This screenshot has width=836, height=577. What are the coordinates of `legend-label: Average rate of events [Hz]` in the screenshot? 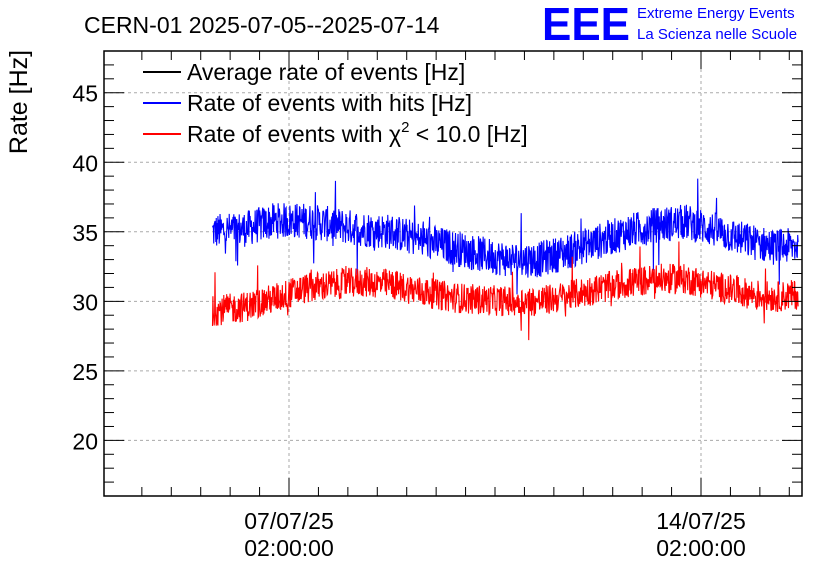 It's located at (326, 72).